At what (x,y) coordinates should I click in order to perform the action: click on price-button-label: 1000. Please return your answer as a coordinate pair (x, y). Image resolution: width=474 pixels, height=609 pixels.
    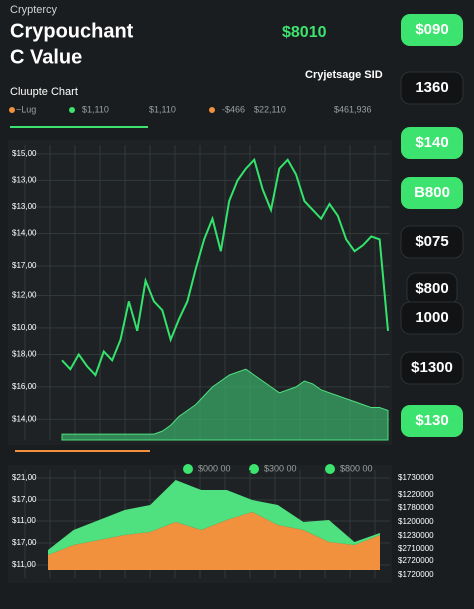
    Looking at the image, I should click on (431, 317).